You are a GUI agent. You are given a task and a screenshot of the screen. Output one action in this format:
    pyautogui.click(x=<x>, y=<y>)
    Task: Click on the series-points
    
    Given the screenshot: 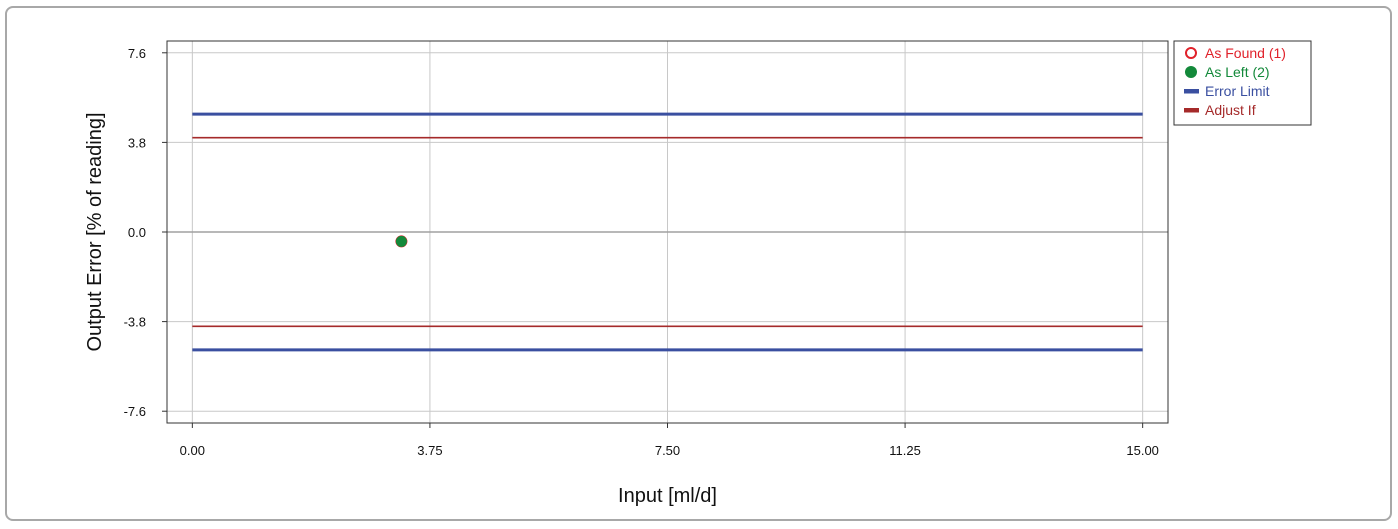 What is the action you would take?
    pyautogui.click(x=401, y=241)
    